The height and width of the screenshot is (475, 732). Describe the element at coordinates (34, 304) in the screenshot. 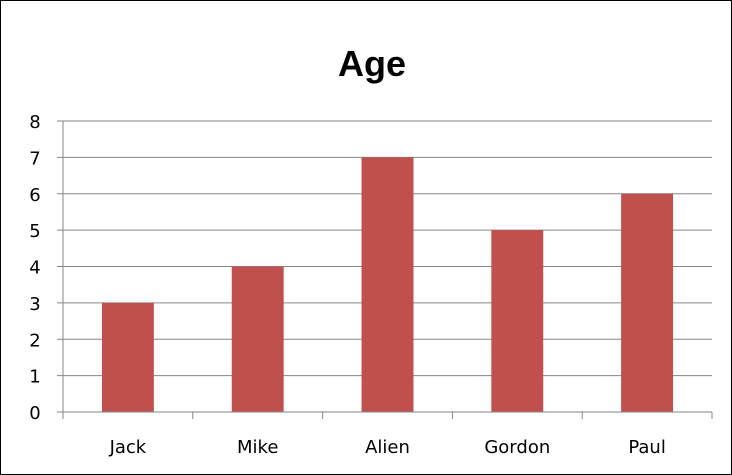

I see `y-tick-label: 3` at that location.